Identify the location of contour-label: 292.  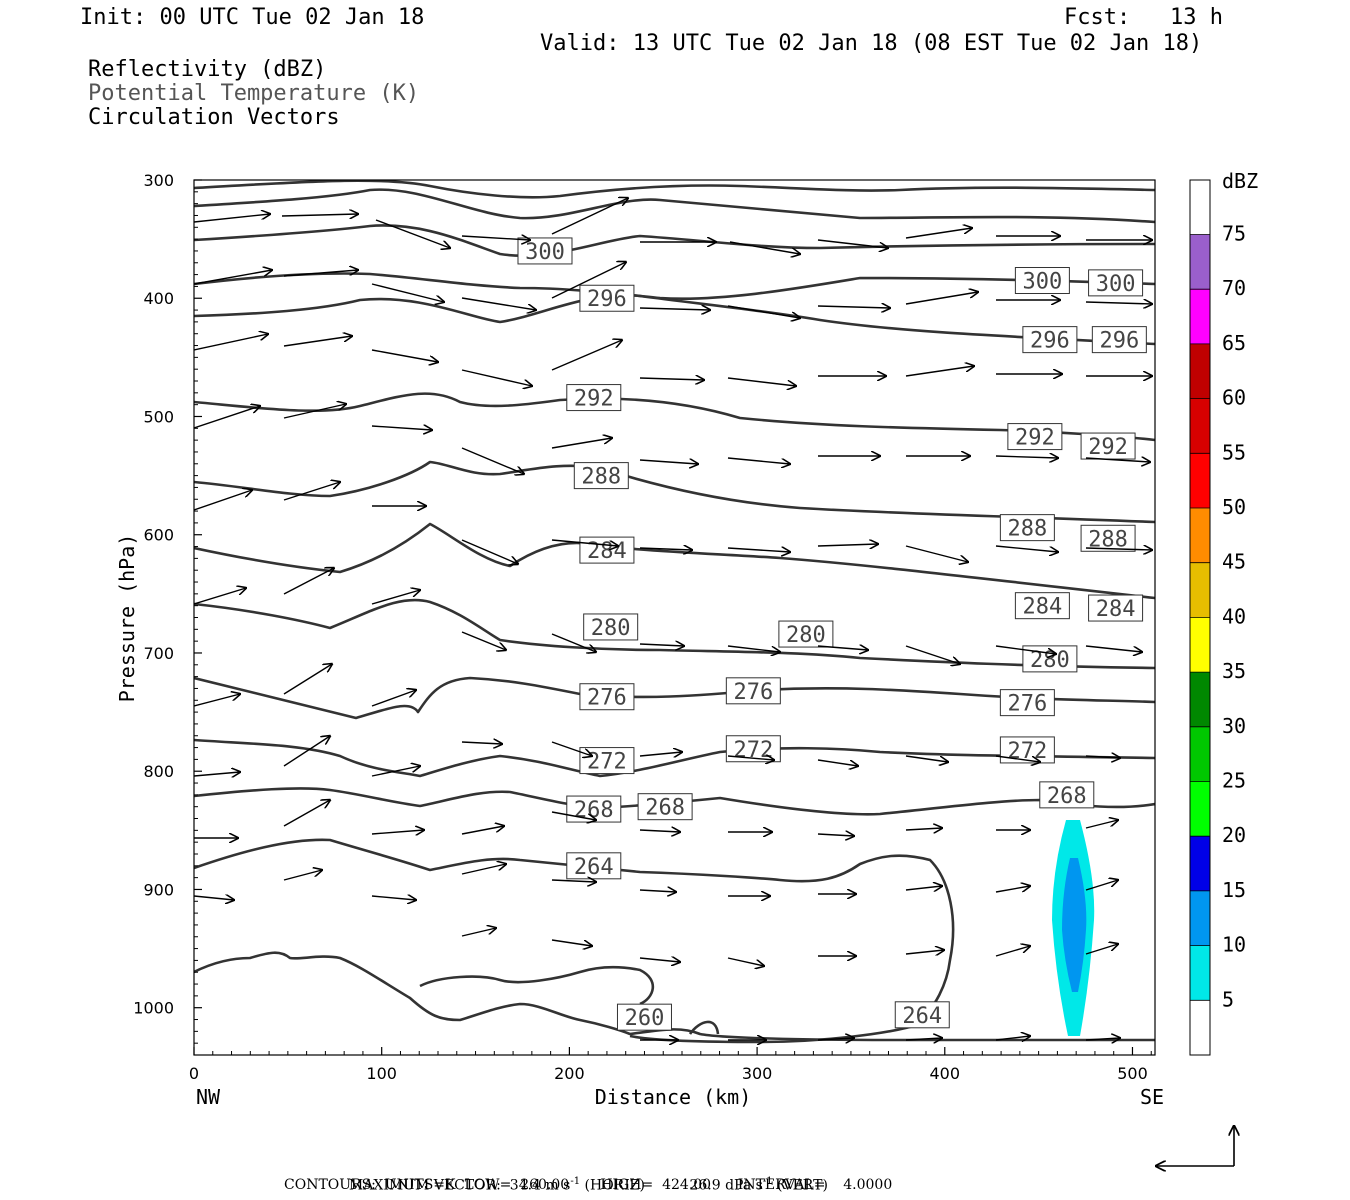
(1108, 447).